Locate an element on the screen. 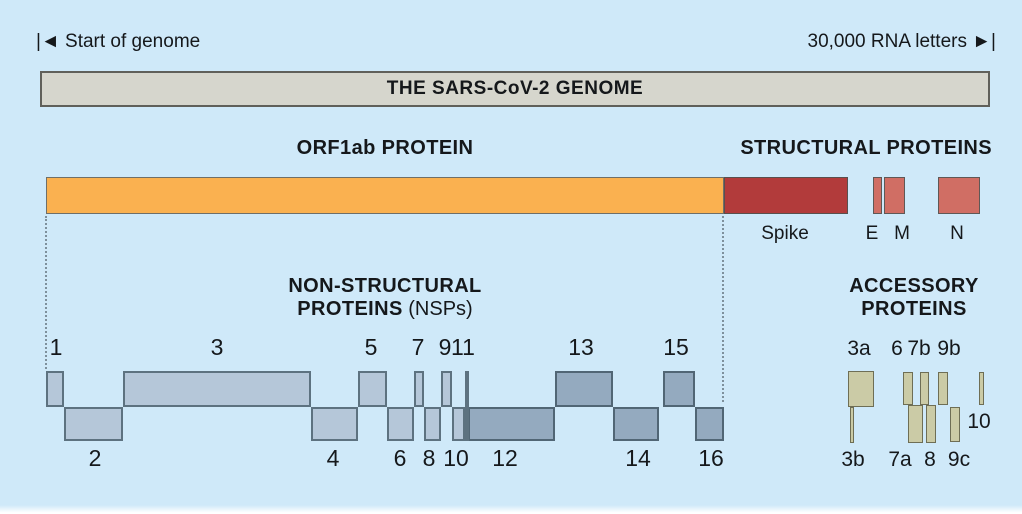  genome-title-bar: THE SARS-CoV-2 GENOME is located at coordinates (515, 89).